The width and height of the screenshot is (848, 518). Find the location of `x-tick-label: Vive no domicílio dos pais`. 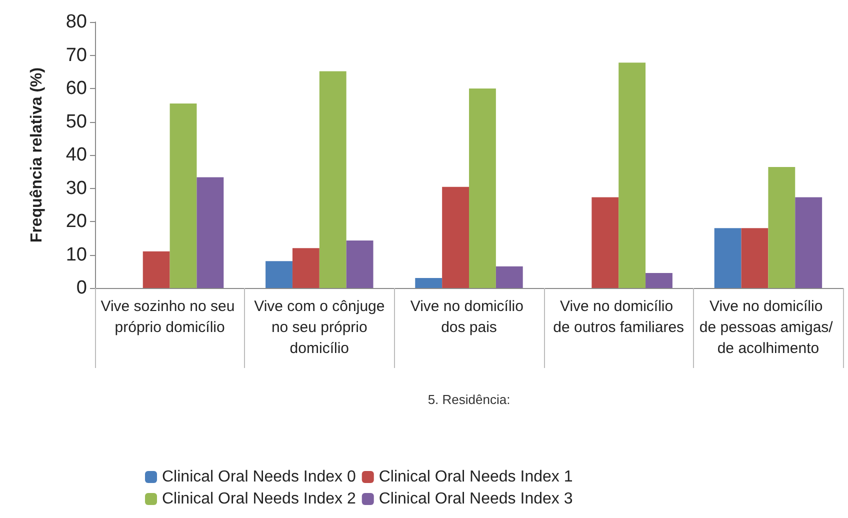

x-tick-label: Vive no domicílio dos pais is located at coordinates (469, 317).